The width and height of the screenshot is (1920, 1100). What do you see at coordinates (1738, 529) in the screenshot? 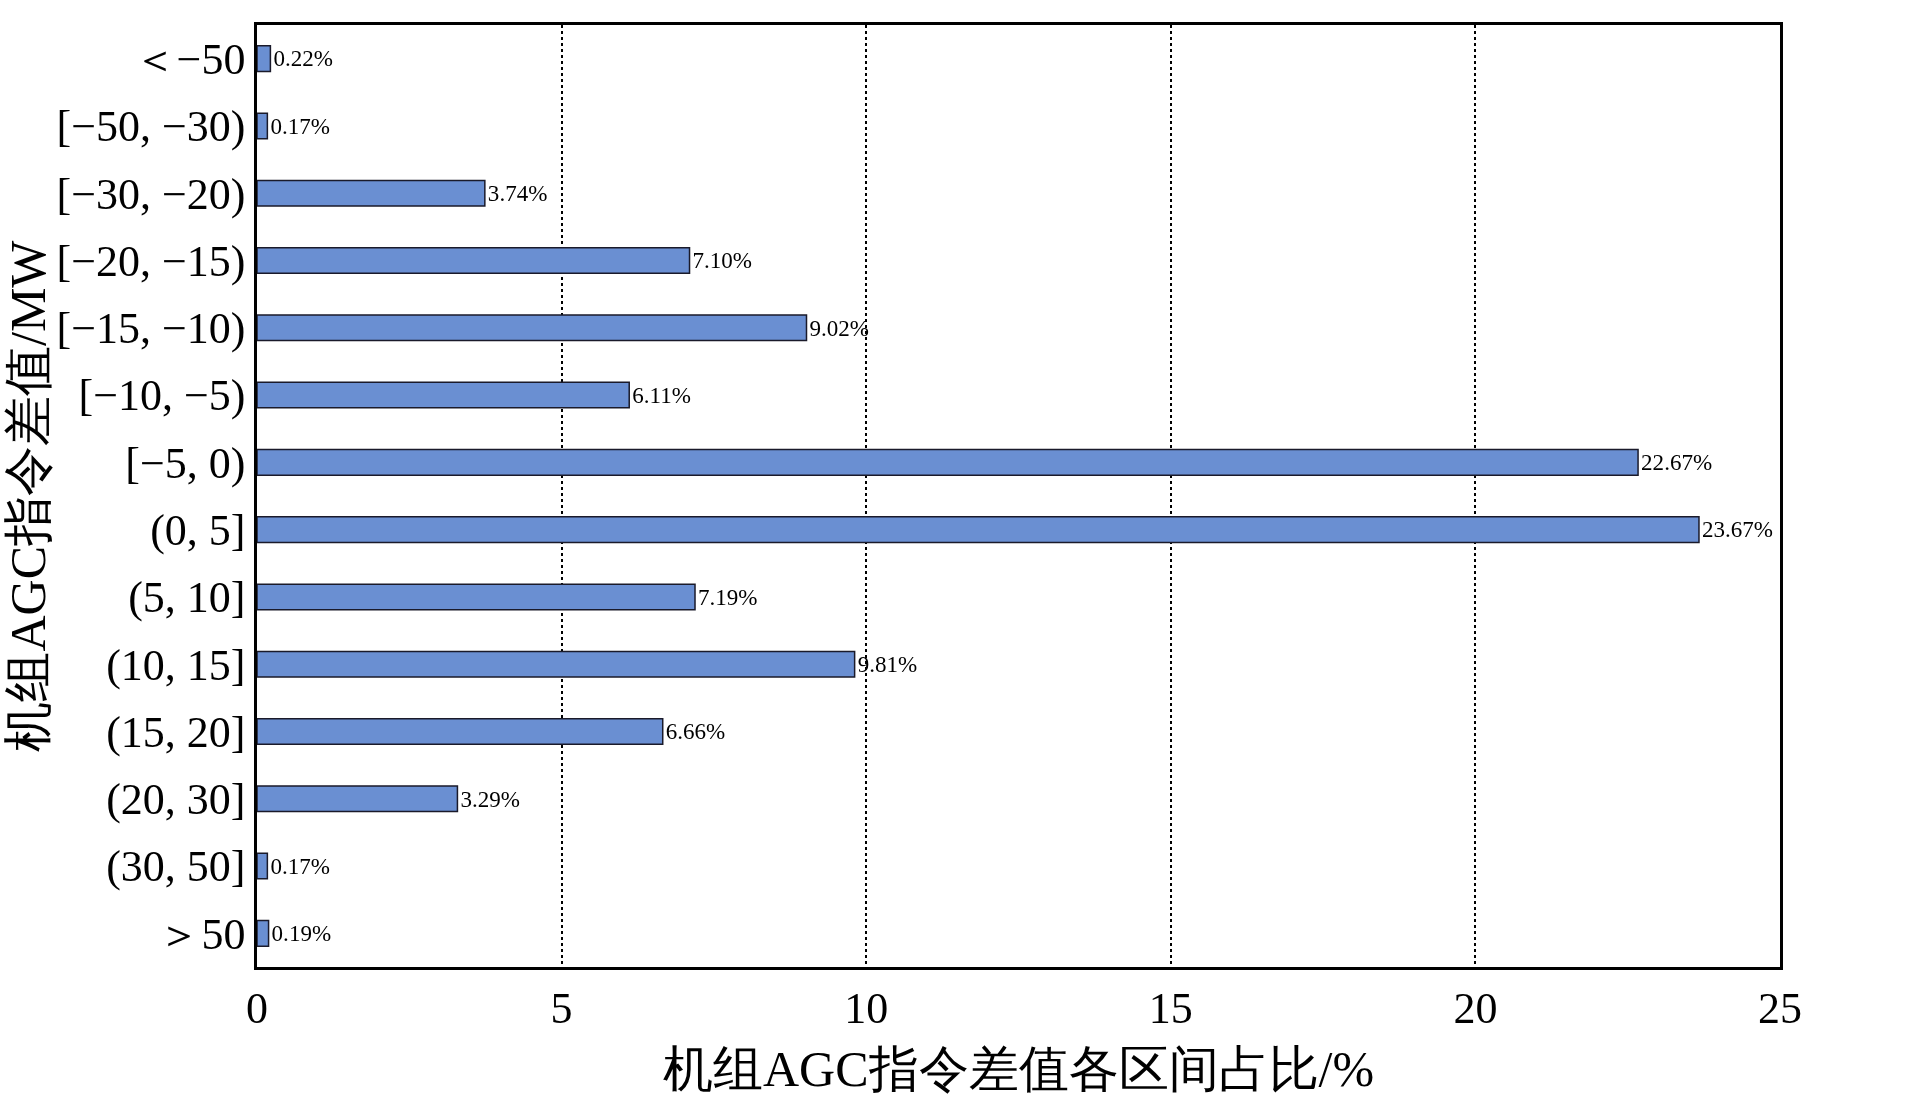
I see `data-label: 23.67%` at bounding box center [1738, 529].